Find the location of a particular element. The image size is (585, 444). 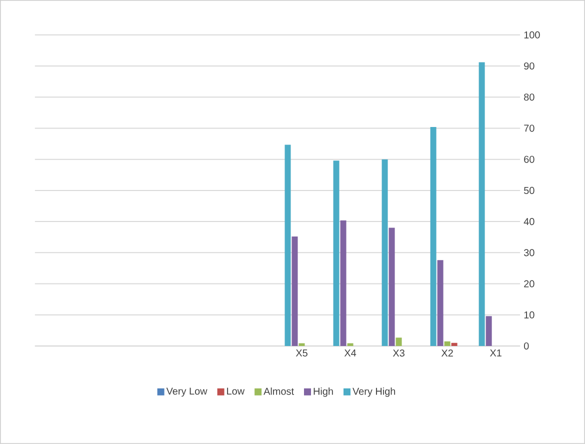

legend-label: Very High is located at coordinates (374, 392).